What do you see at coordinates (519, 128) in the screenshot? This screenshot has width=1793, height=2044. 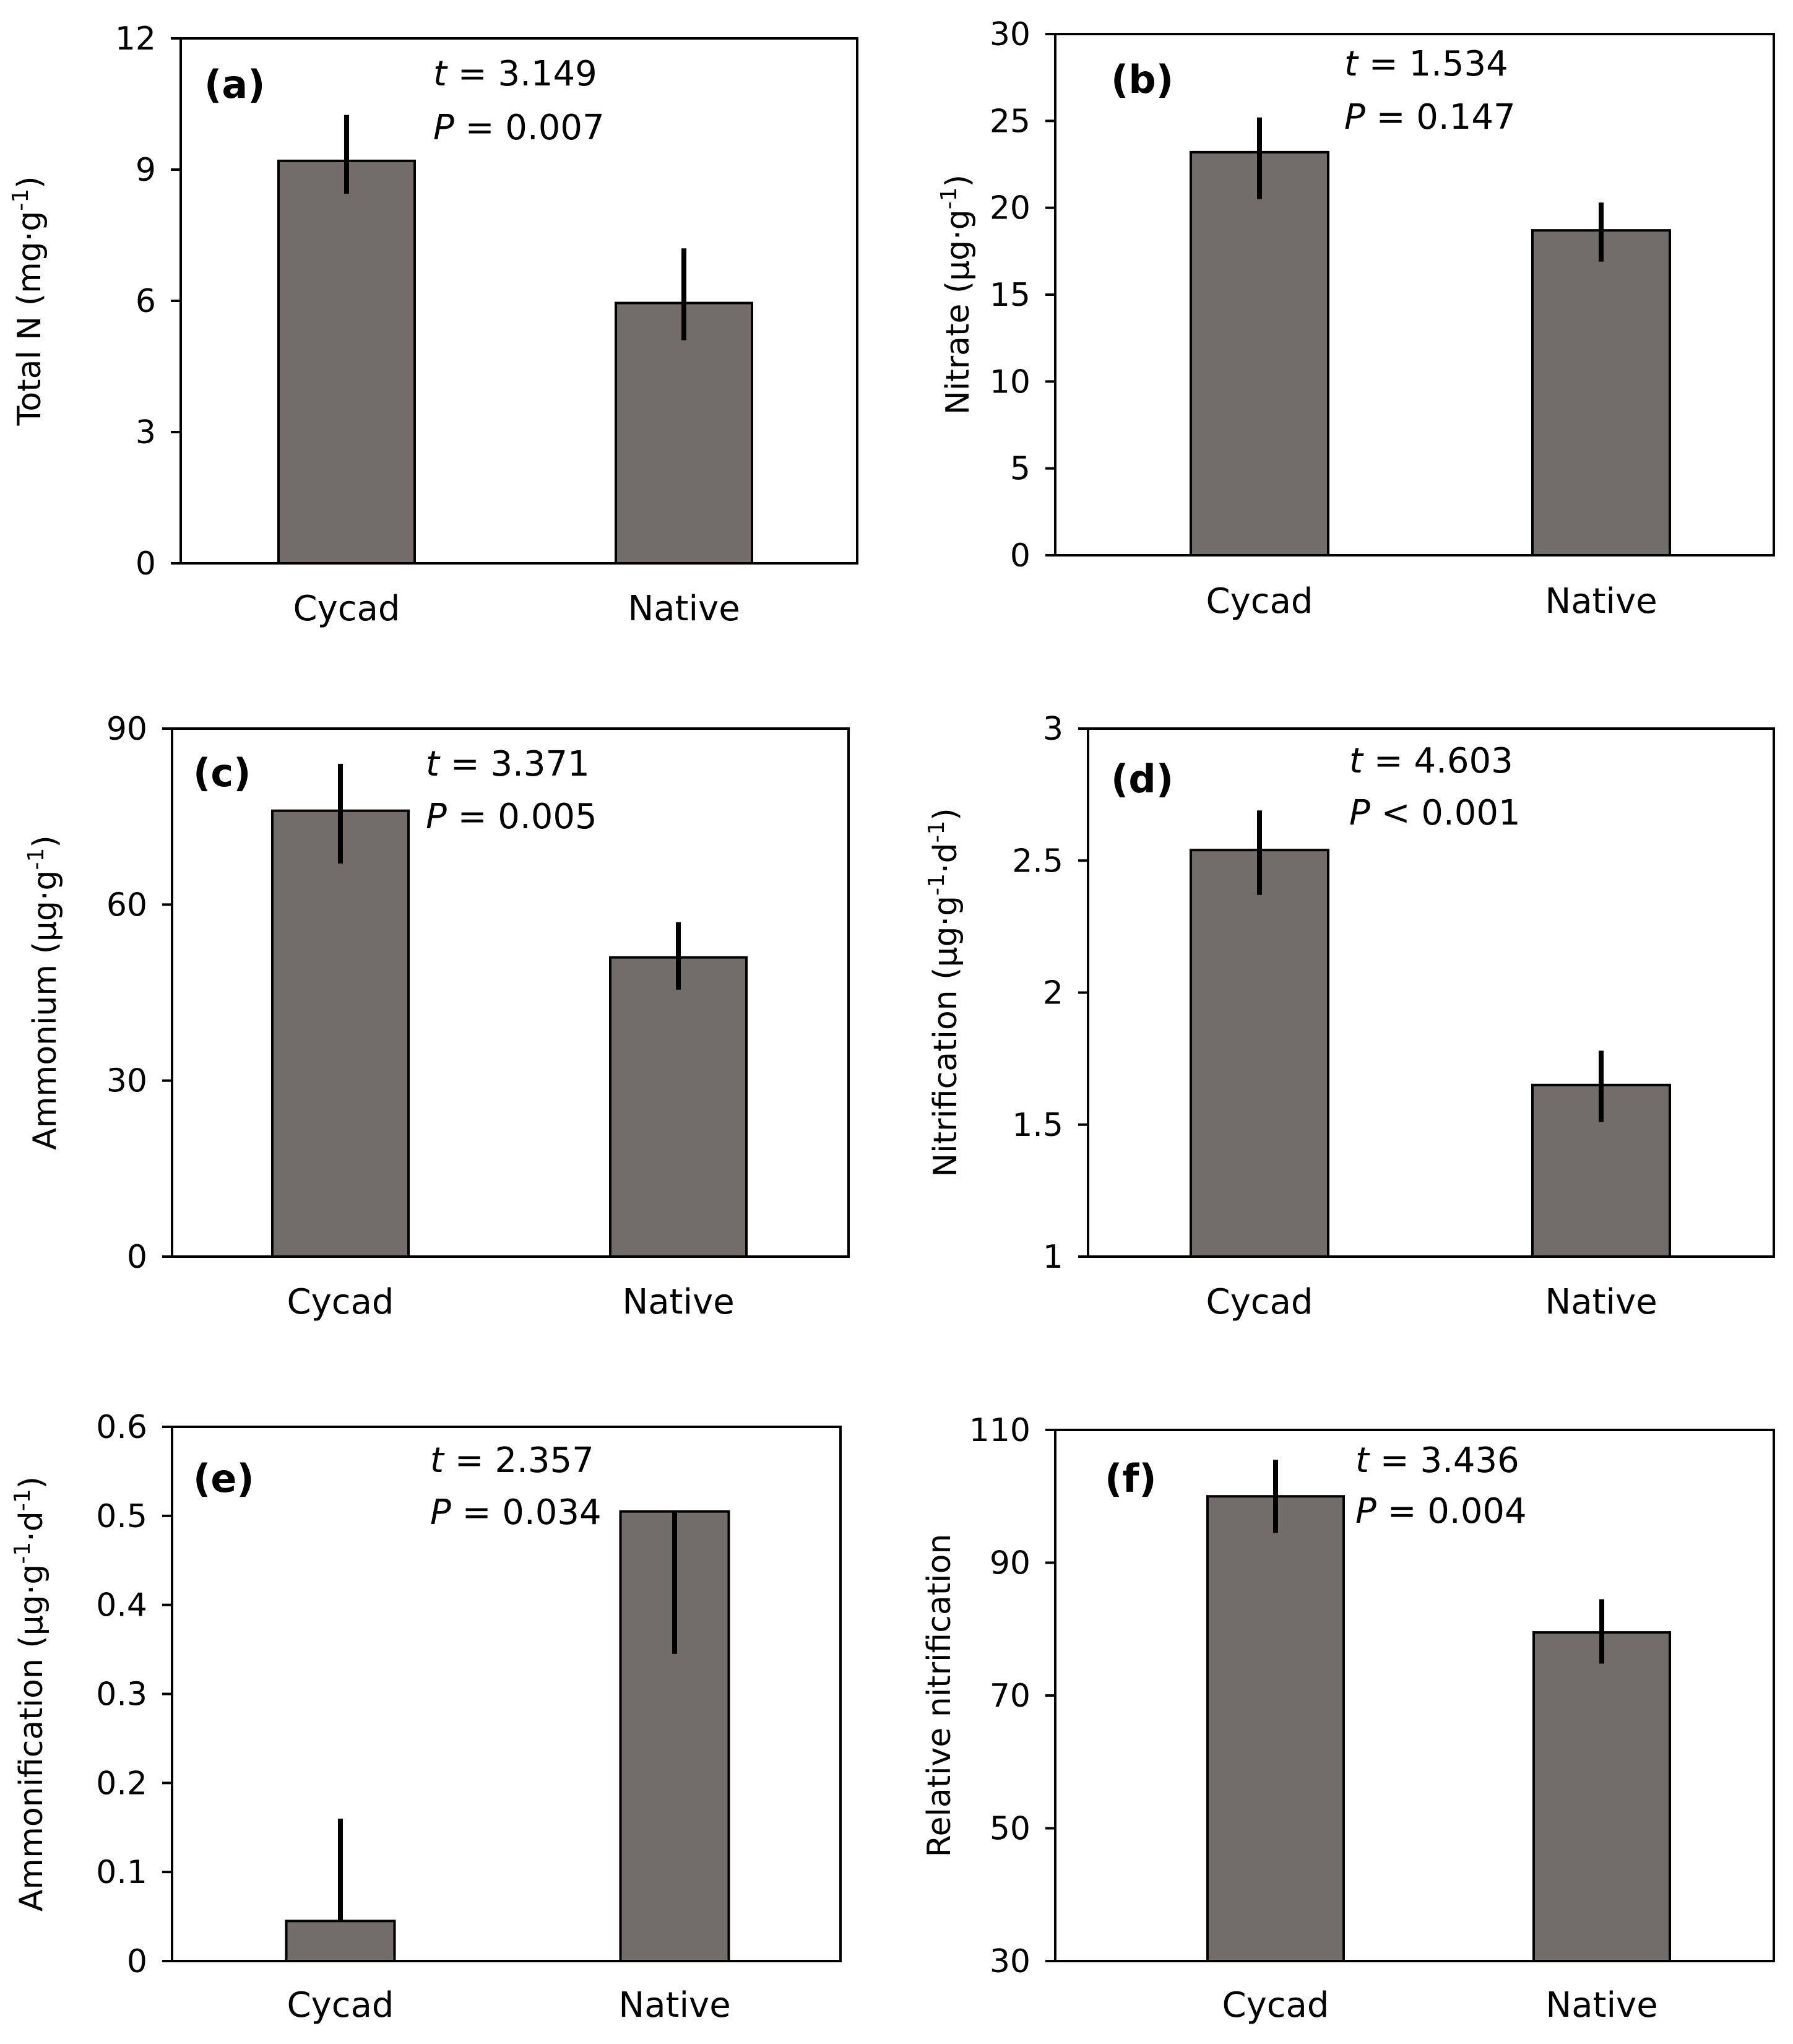 I see `stat-p-value: P = 0.007` at bounding box center [519, 128].